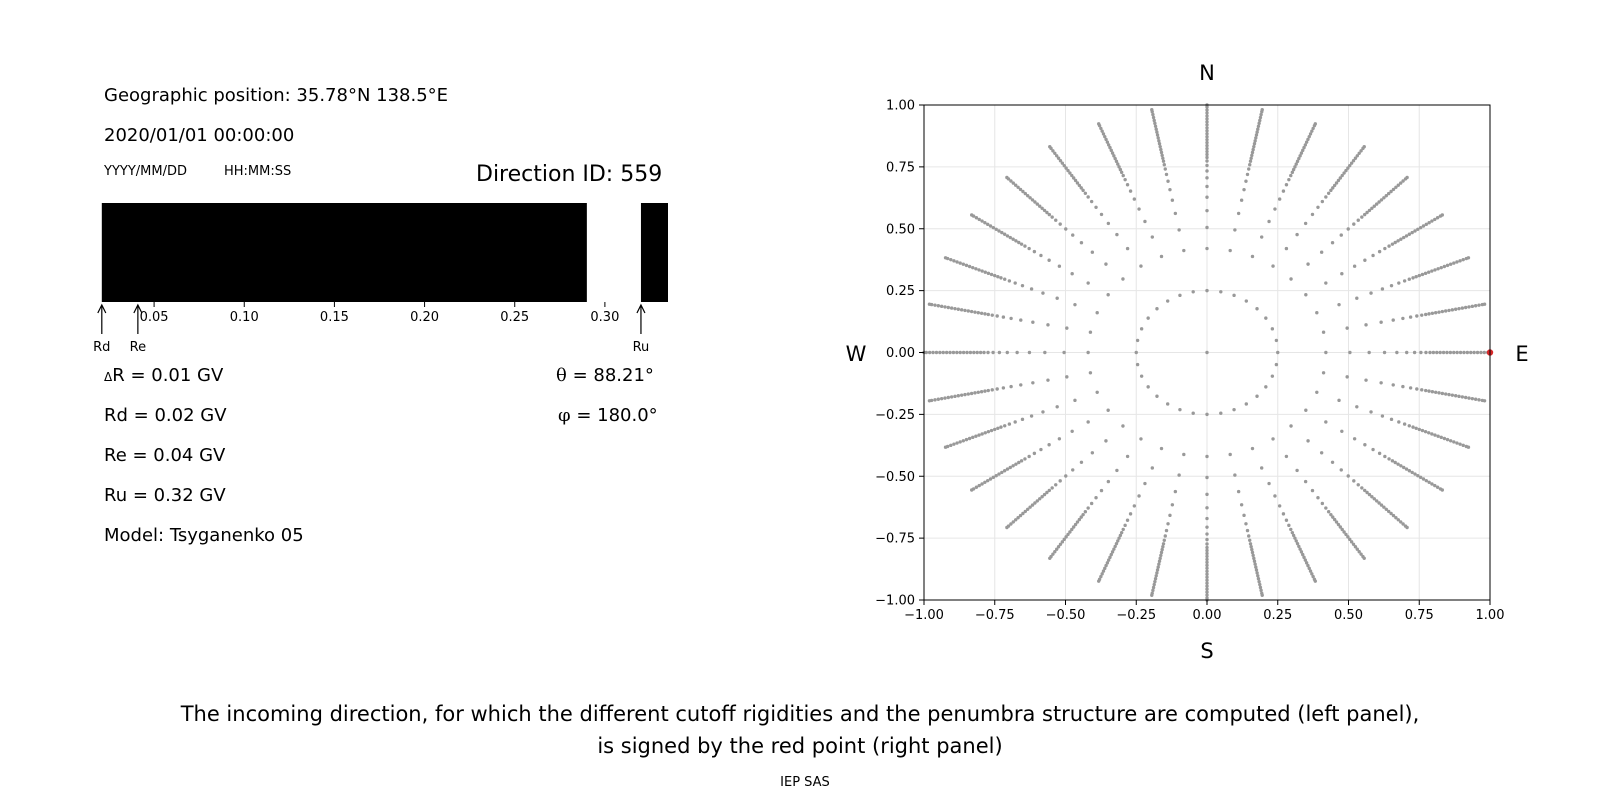  I want to click on re-value: Re = 0.04 GV, so click(165, 455).